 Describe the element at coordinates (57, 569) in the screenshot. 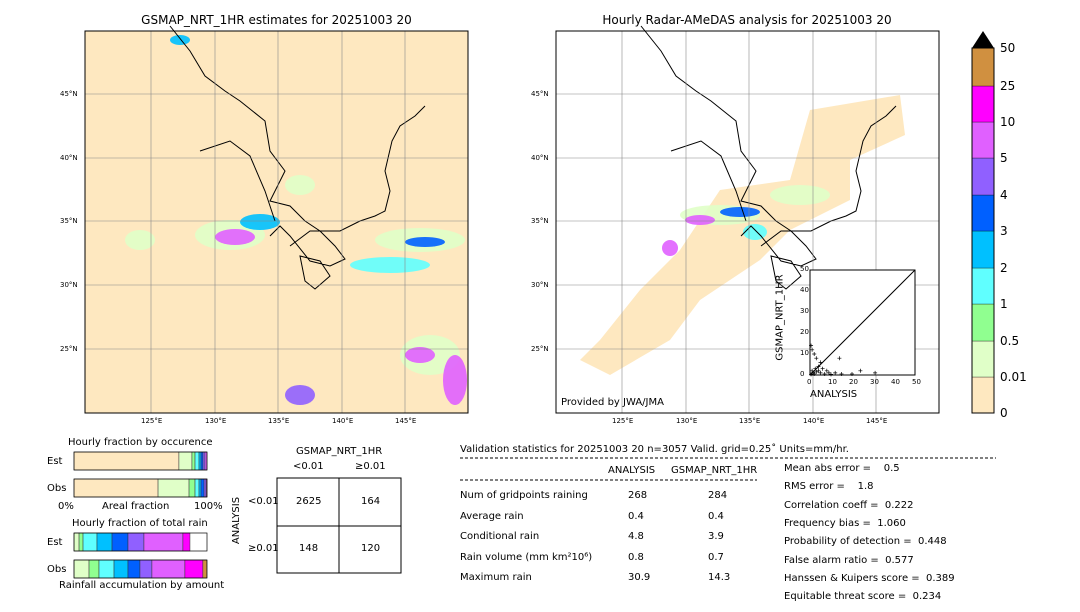

I see `rain-obs-label: Obs` at that location.